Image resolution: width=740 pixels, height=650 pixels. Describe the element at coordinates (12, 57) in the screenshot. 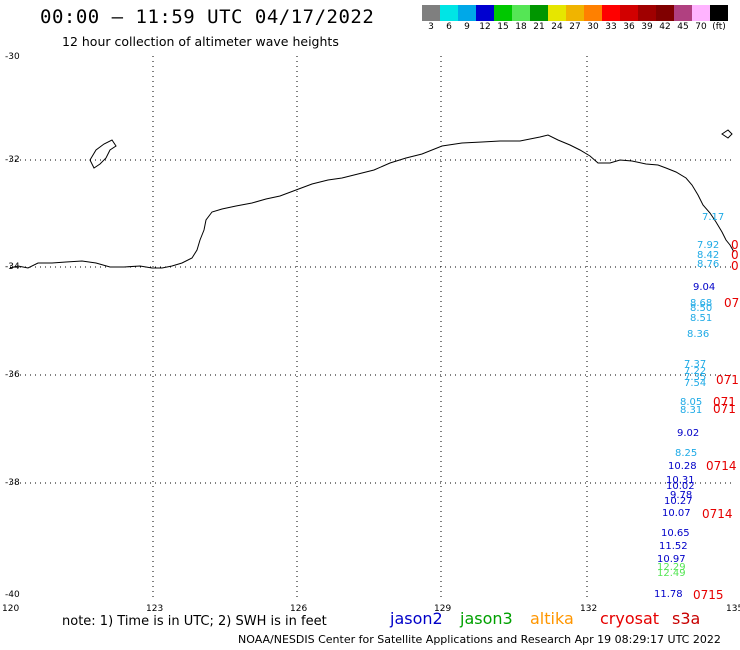

I see `lat-label: -30` at that location.